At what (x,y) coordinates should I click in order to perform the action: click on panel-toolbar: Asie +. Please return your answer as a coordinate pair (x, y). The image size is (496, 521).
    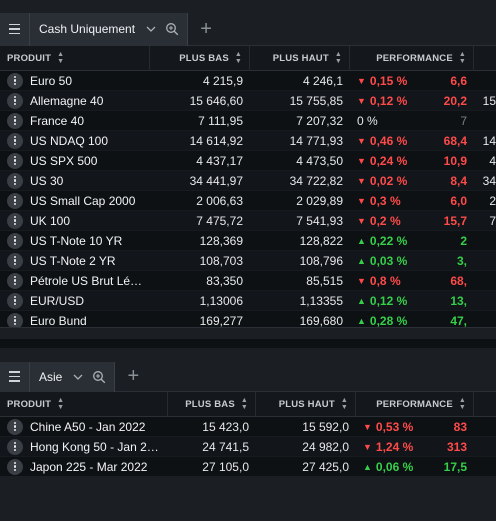
    Looking at the image, I should click on (248, 377).